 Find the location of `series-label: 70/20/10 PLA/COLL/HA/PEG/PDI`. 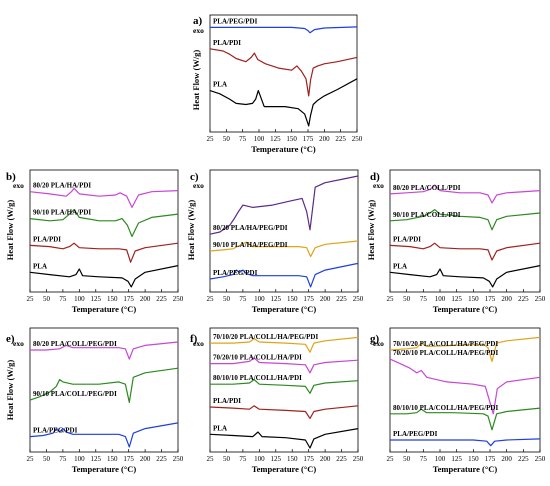

series-label: 70/20/10 PLA/COLL/HA/PEG/PDI is located at coordinates (445, 353).